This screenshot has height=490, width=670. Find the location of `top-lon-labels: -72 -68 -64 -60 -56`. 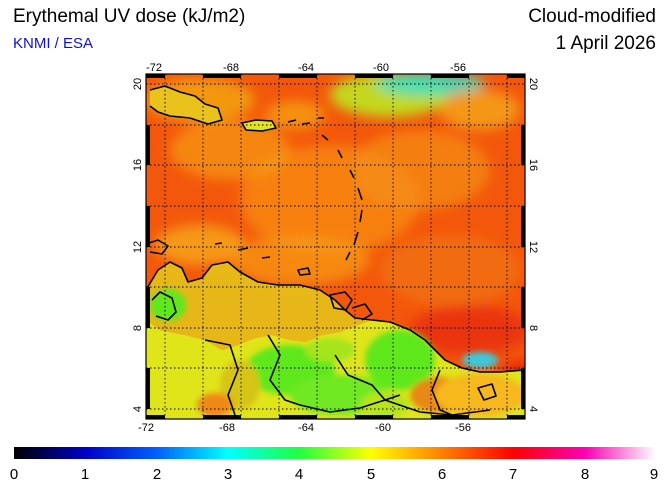

top-lon-labels: -72 -68 -64 -60 -56 is located at coordinates (306, 68).